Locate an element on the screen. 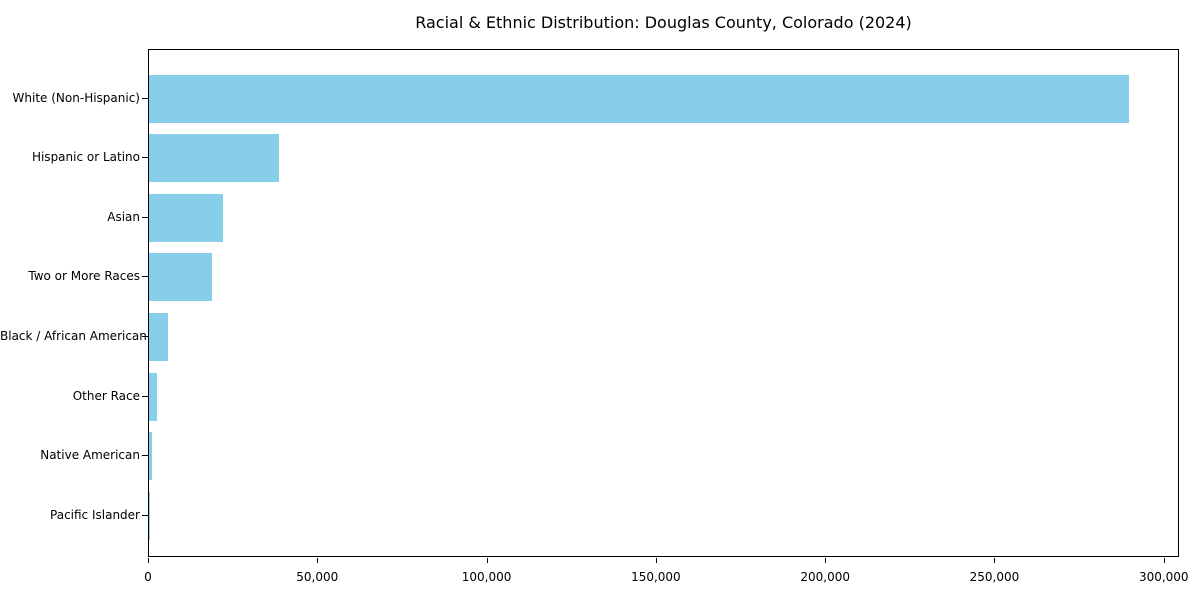 The width and height of the screenshot is (1200, 600). bar-native-american is located at coordinates (150, 456).